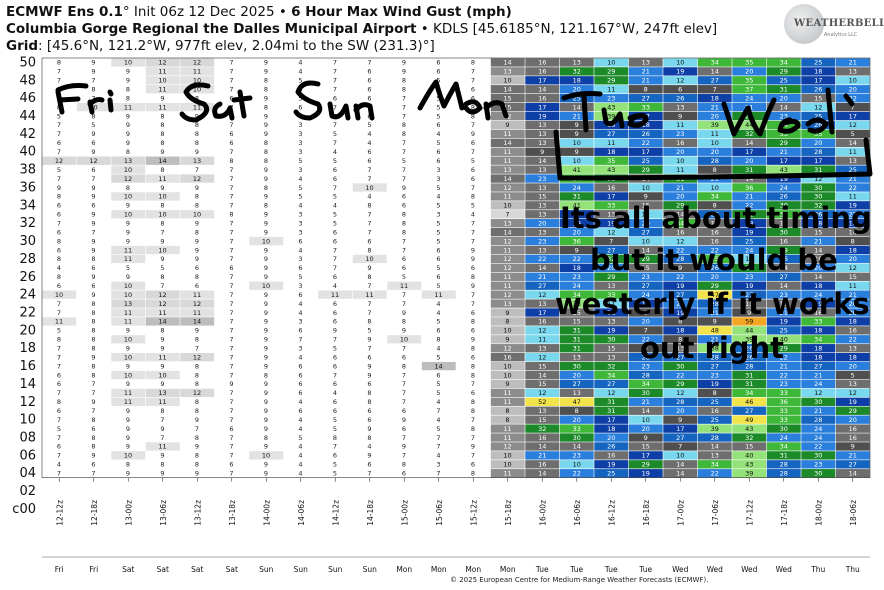 This screenshot has height=590, width=884. I want to click on cell-value: 16, so click(542, 465).